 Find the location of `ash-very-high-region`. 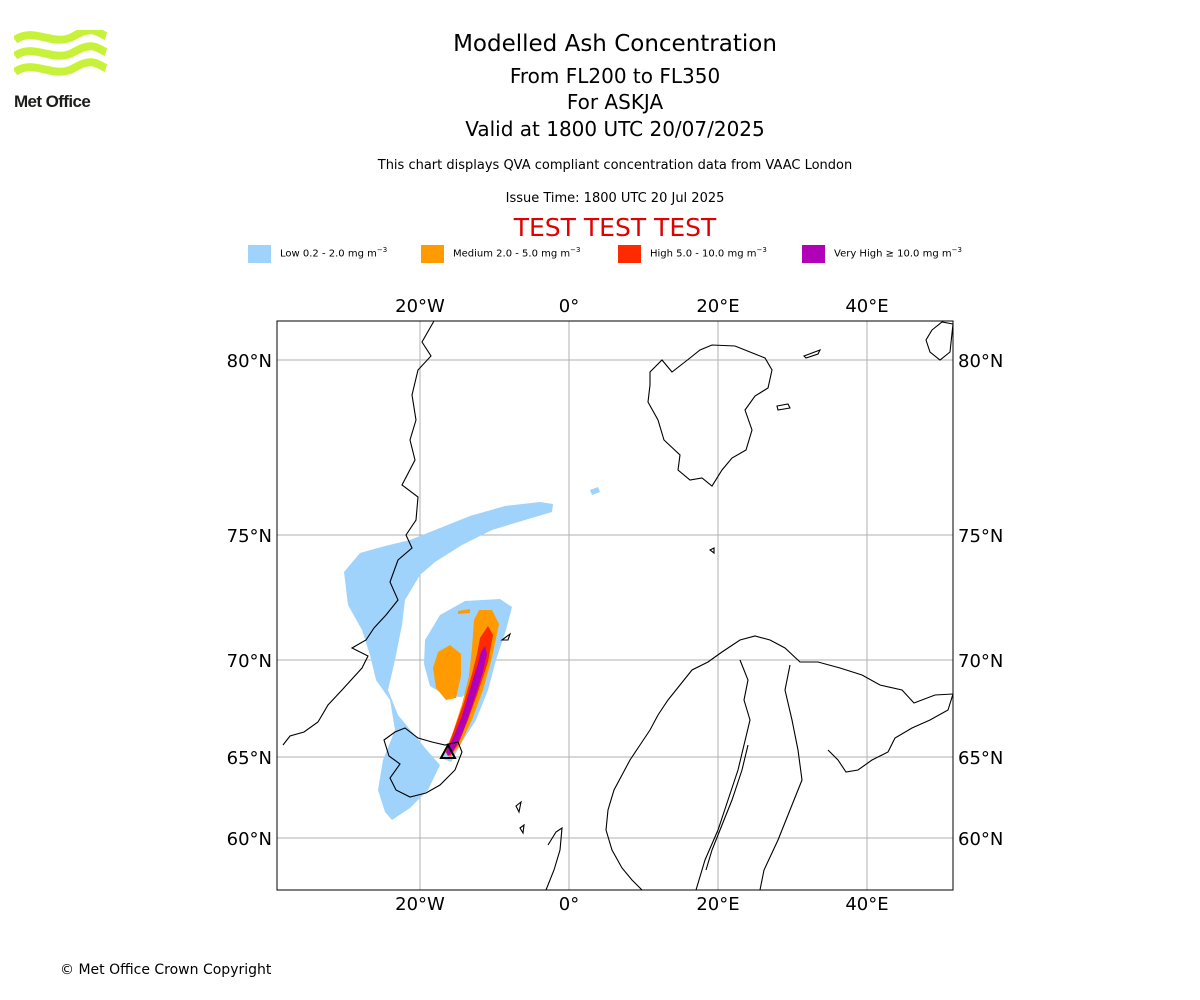

ash-very-high-region is located at coordinates (466, 701).